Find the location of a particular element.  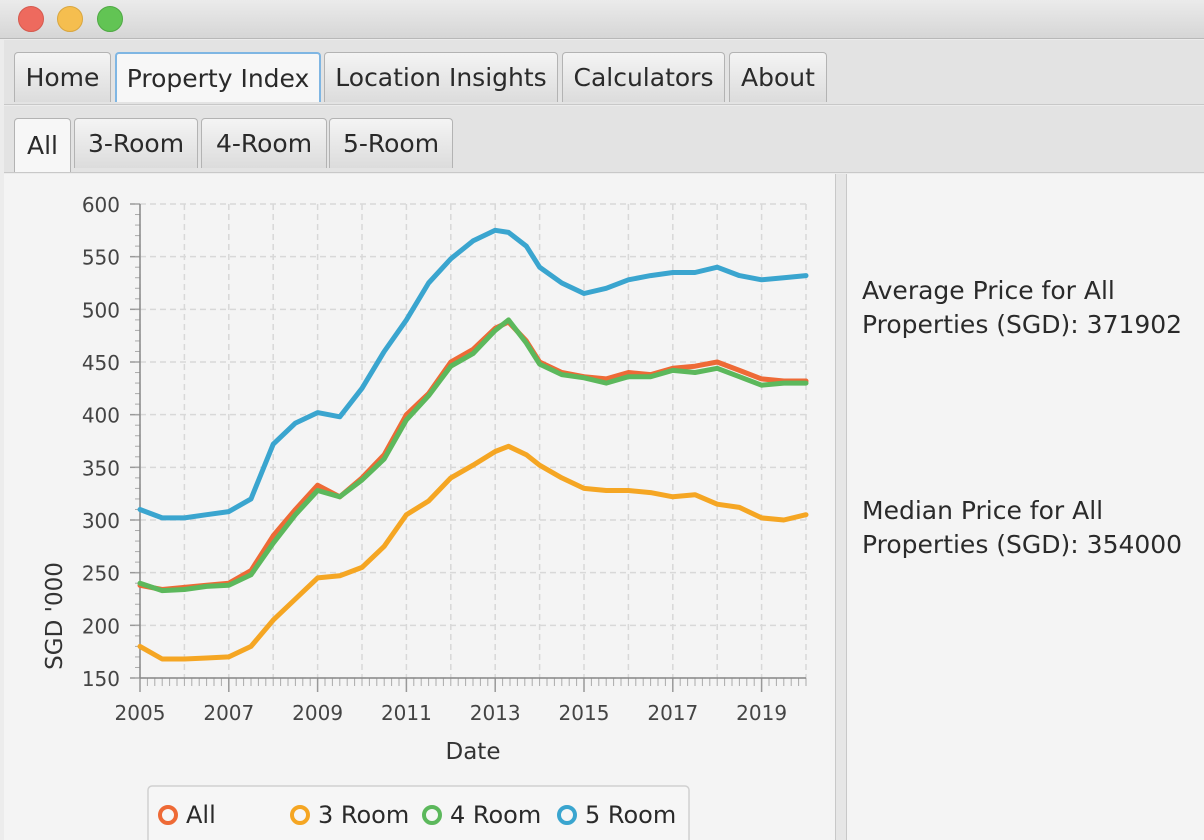

legend-box is located at coordinates (418, 812).